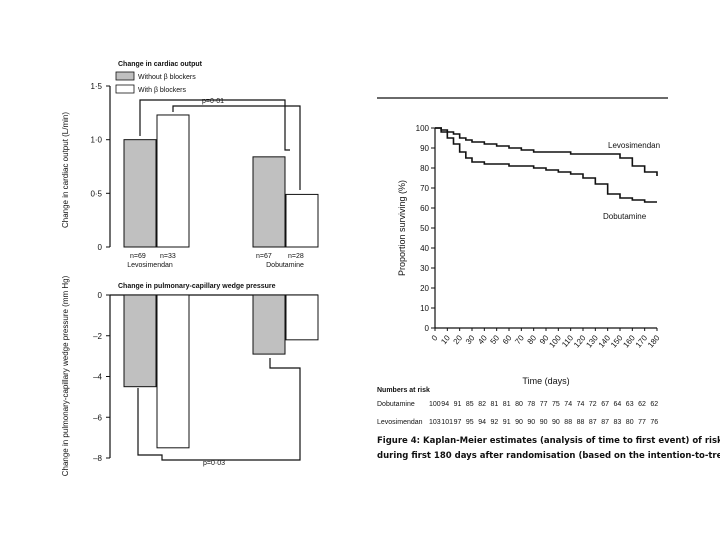 This screenshot has width=720, height=540. Describe the element at coordinates (531, 422) in the screenshot. I see `risk-value: 90` at that location.